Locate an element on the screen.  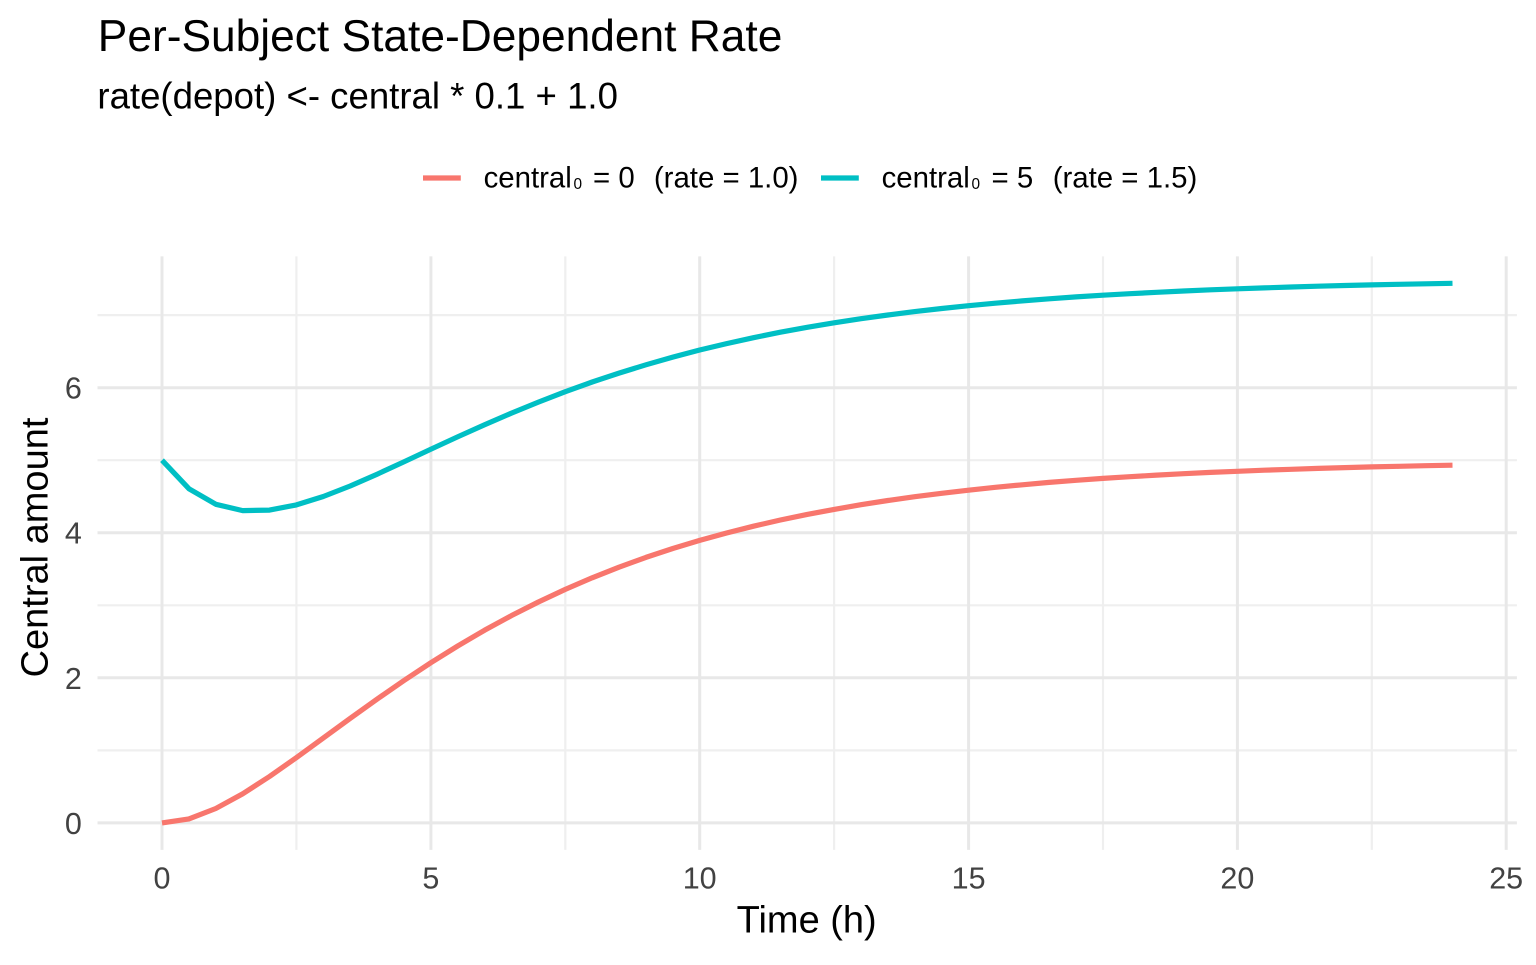
svg-text:rate(depot) <- central * 0.1 +: rate(depot) <- central * 0.1 + 1.0 is located at coordinates (357, 95).